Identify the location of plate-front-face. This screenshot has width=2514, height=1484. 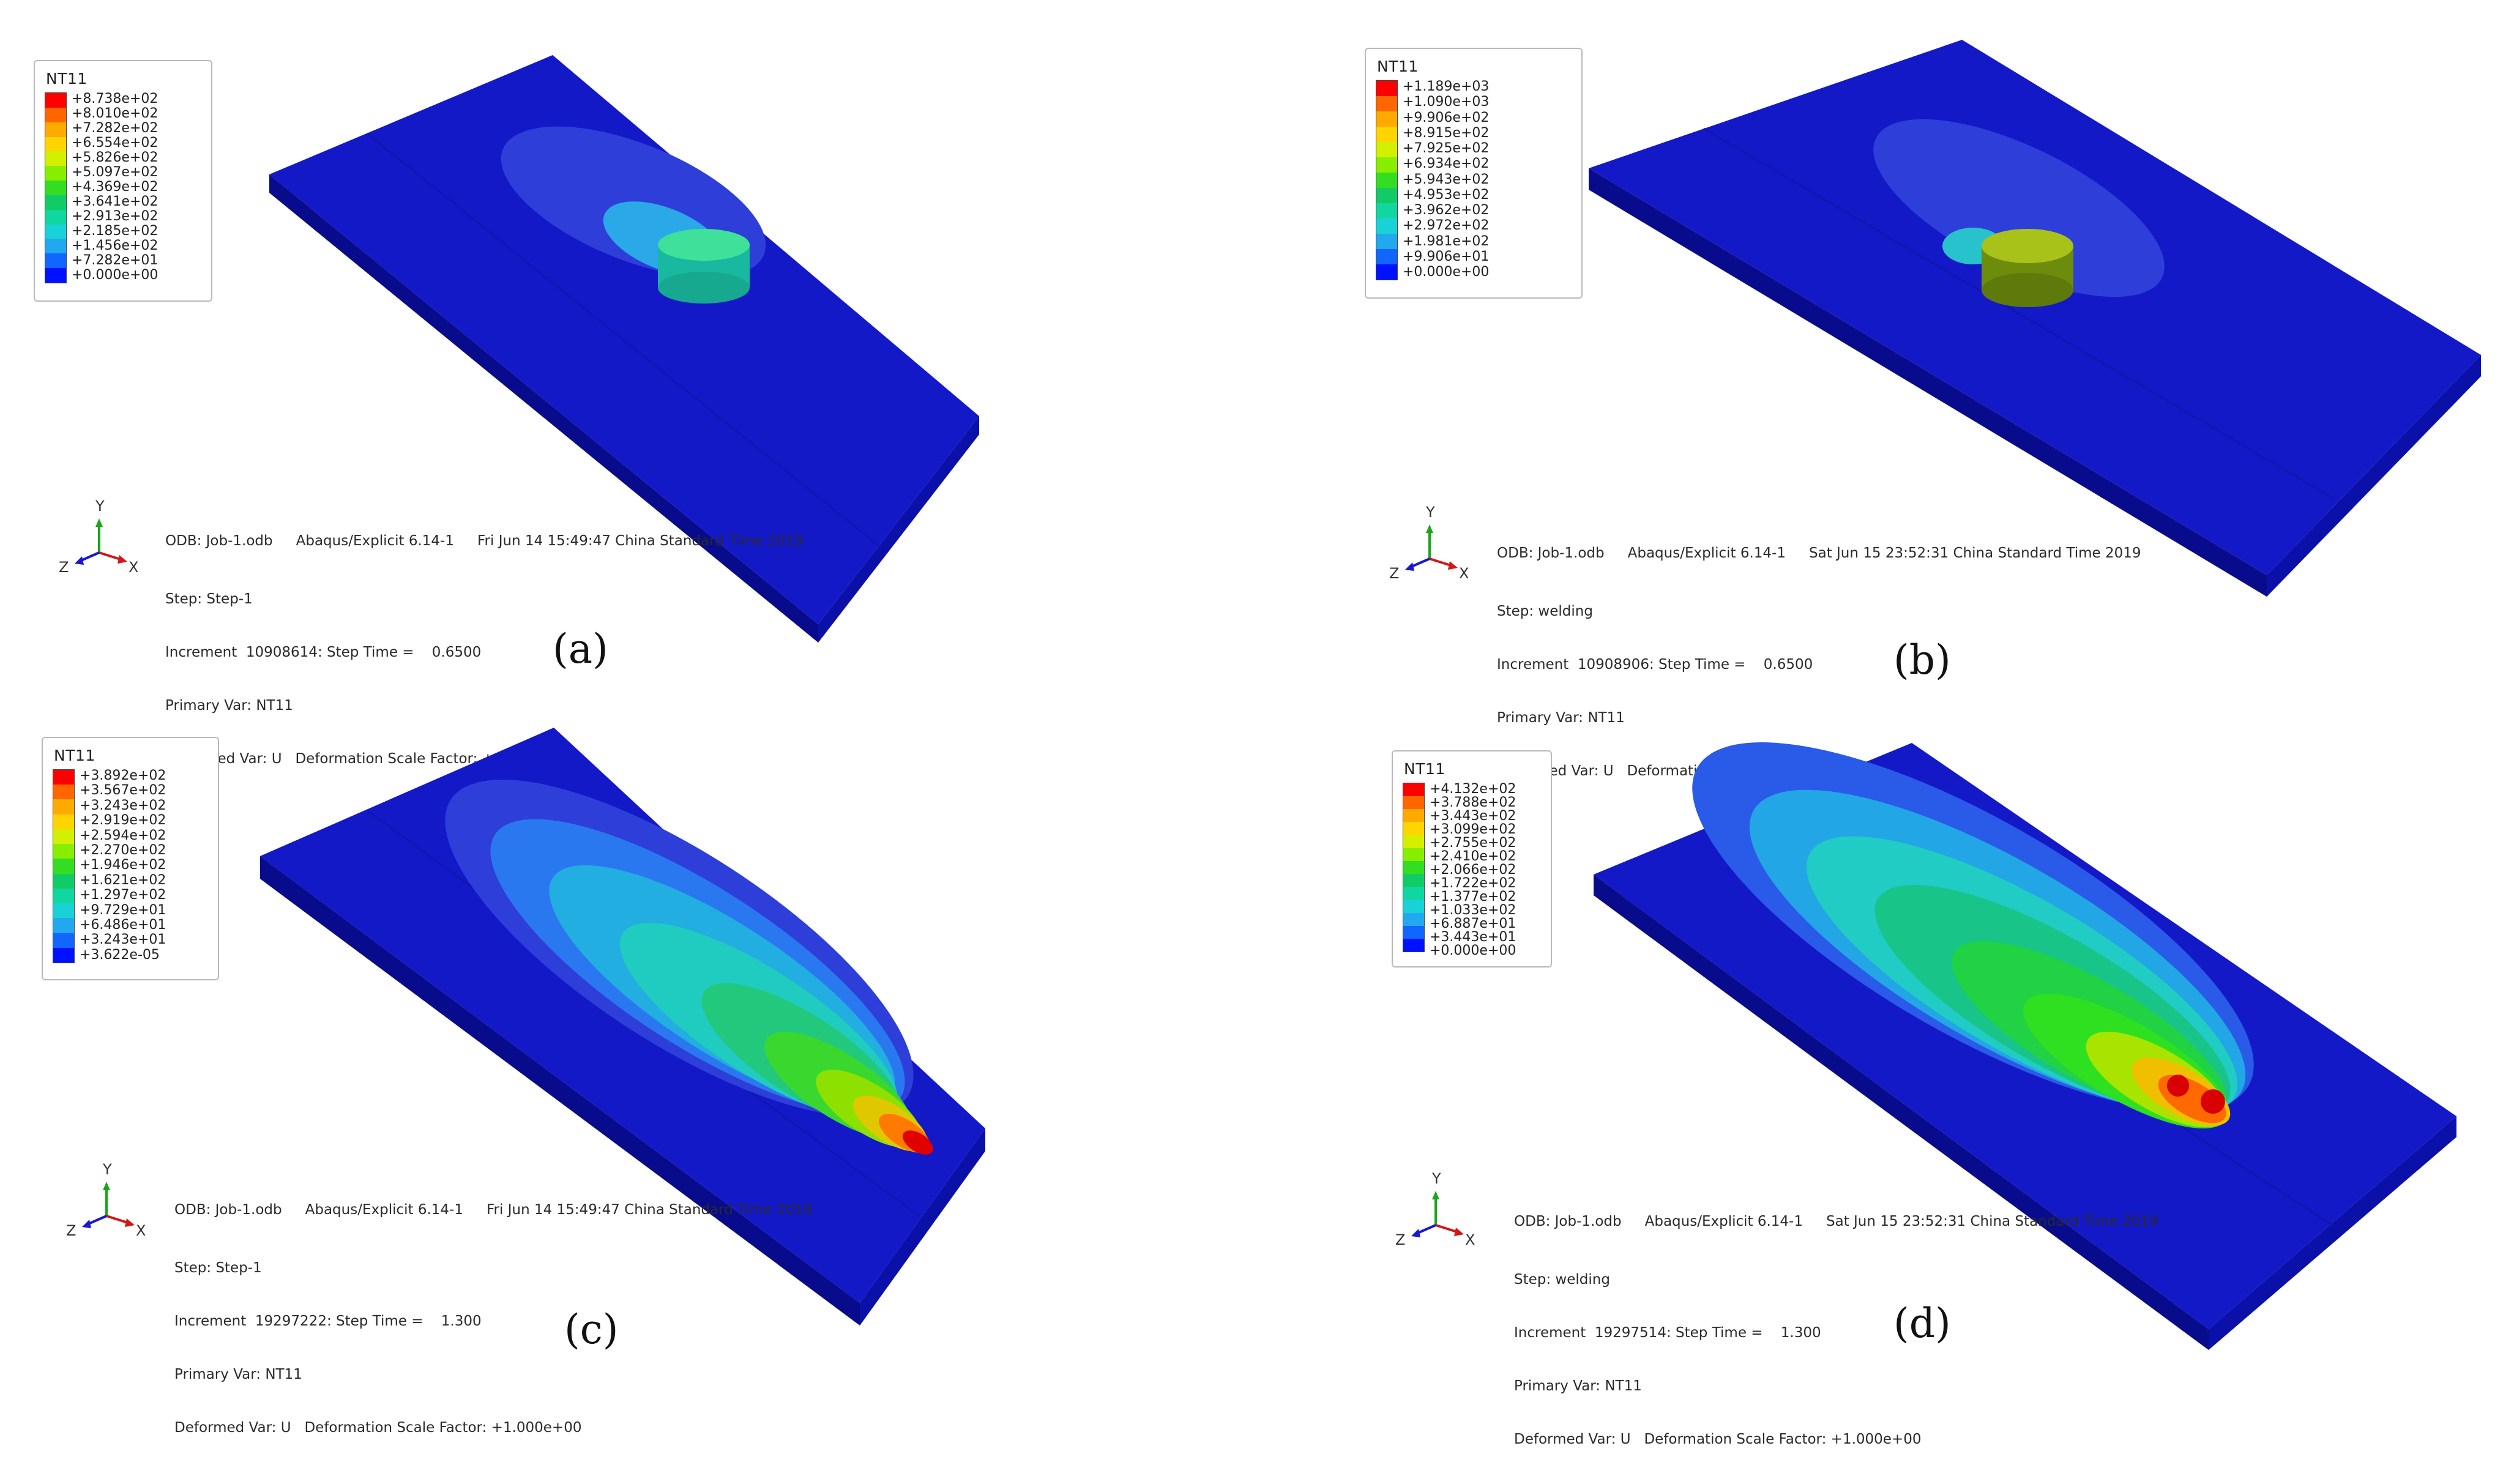
(543, 408).